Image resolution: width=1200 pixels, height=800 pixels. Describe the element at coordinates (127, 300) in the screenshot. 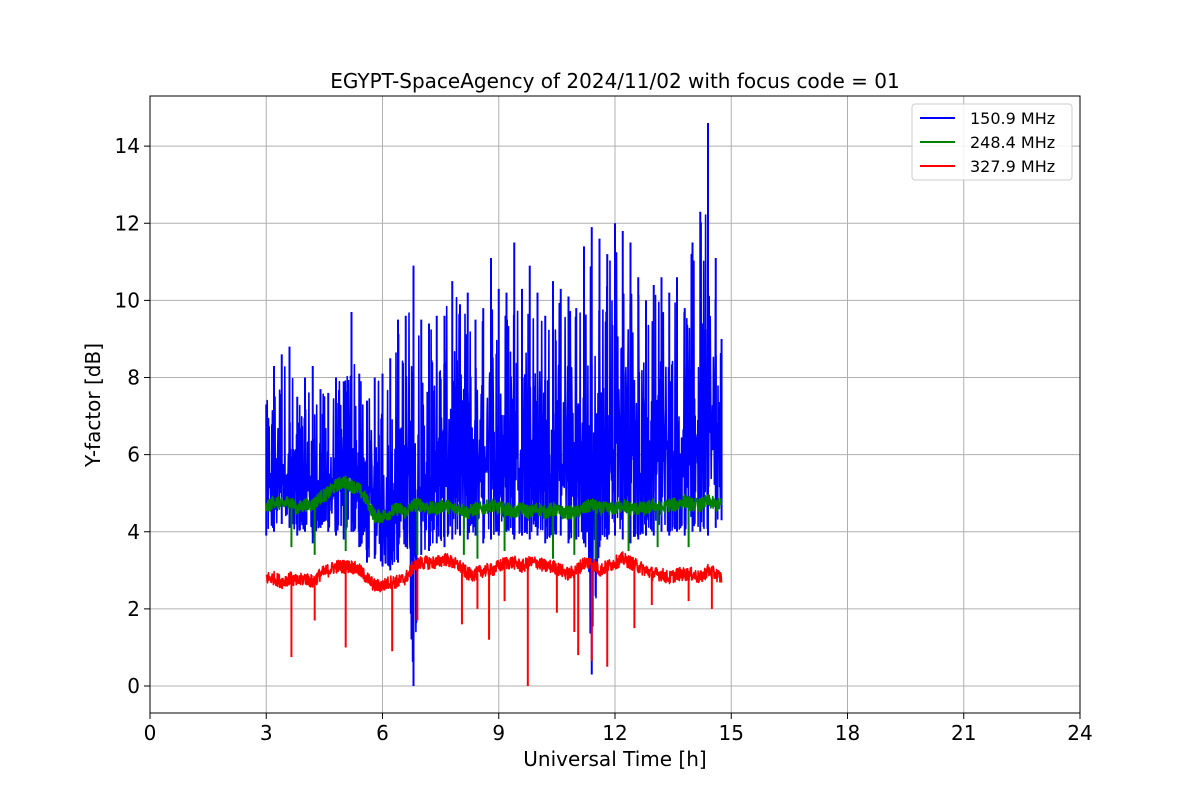

I see `y-tick-label: 10` at that location.